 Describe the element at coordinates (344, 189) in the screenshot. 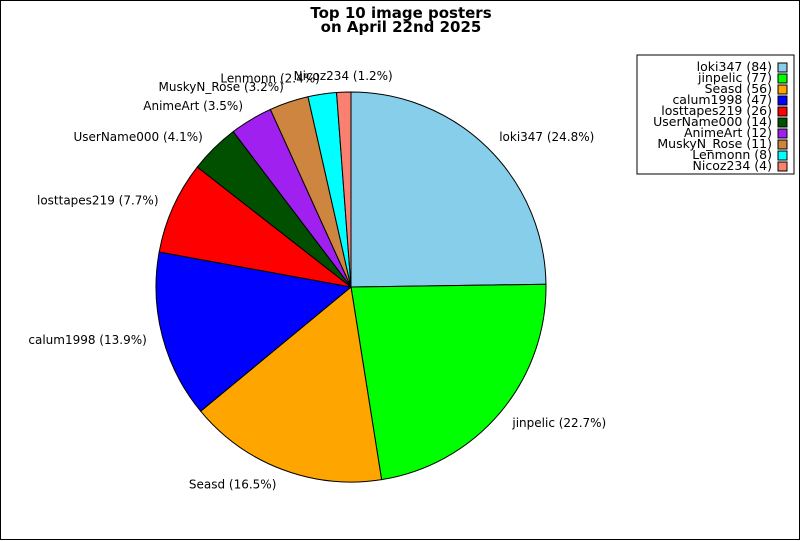

I see `pie-slice-nicoz234` at that location.